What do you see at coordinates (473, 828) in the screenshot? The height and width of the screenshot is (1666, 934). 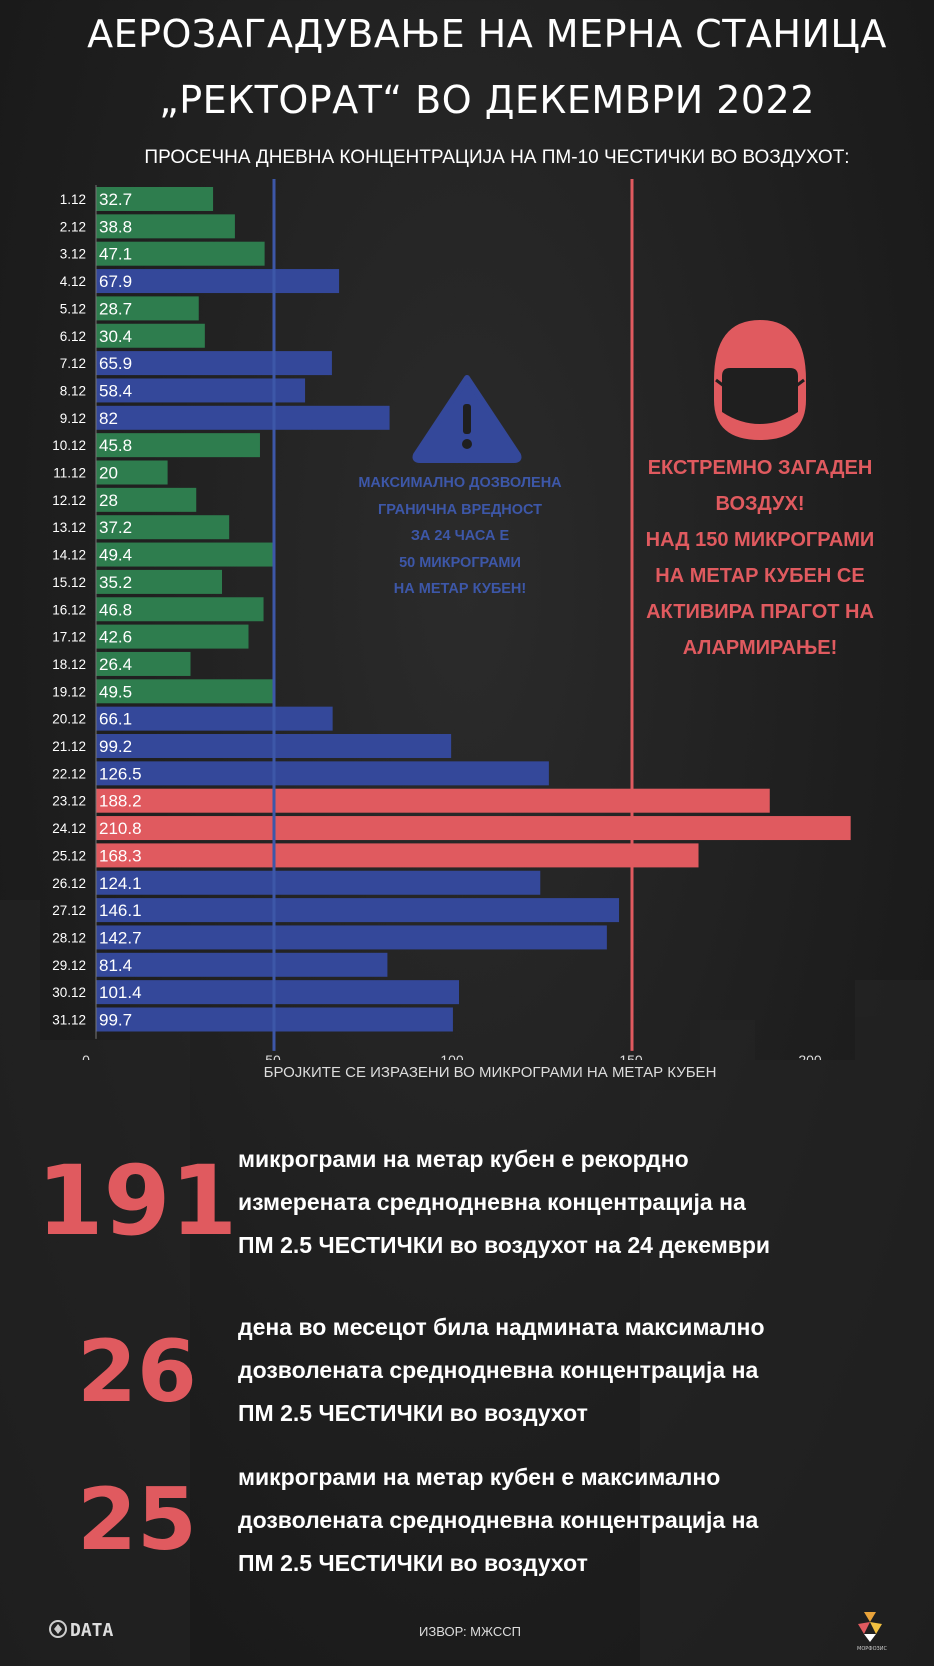 I see `bar-24.12` at bounding box center [473, 828].